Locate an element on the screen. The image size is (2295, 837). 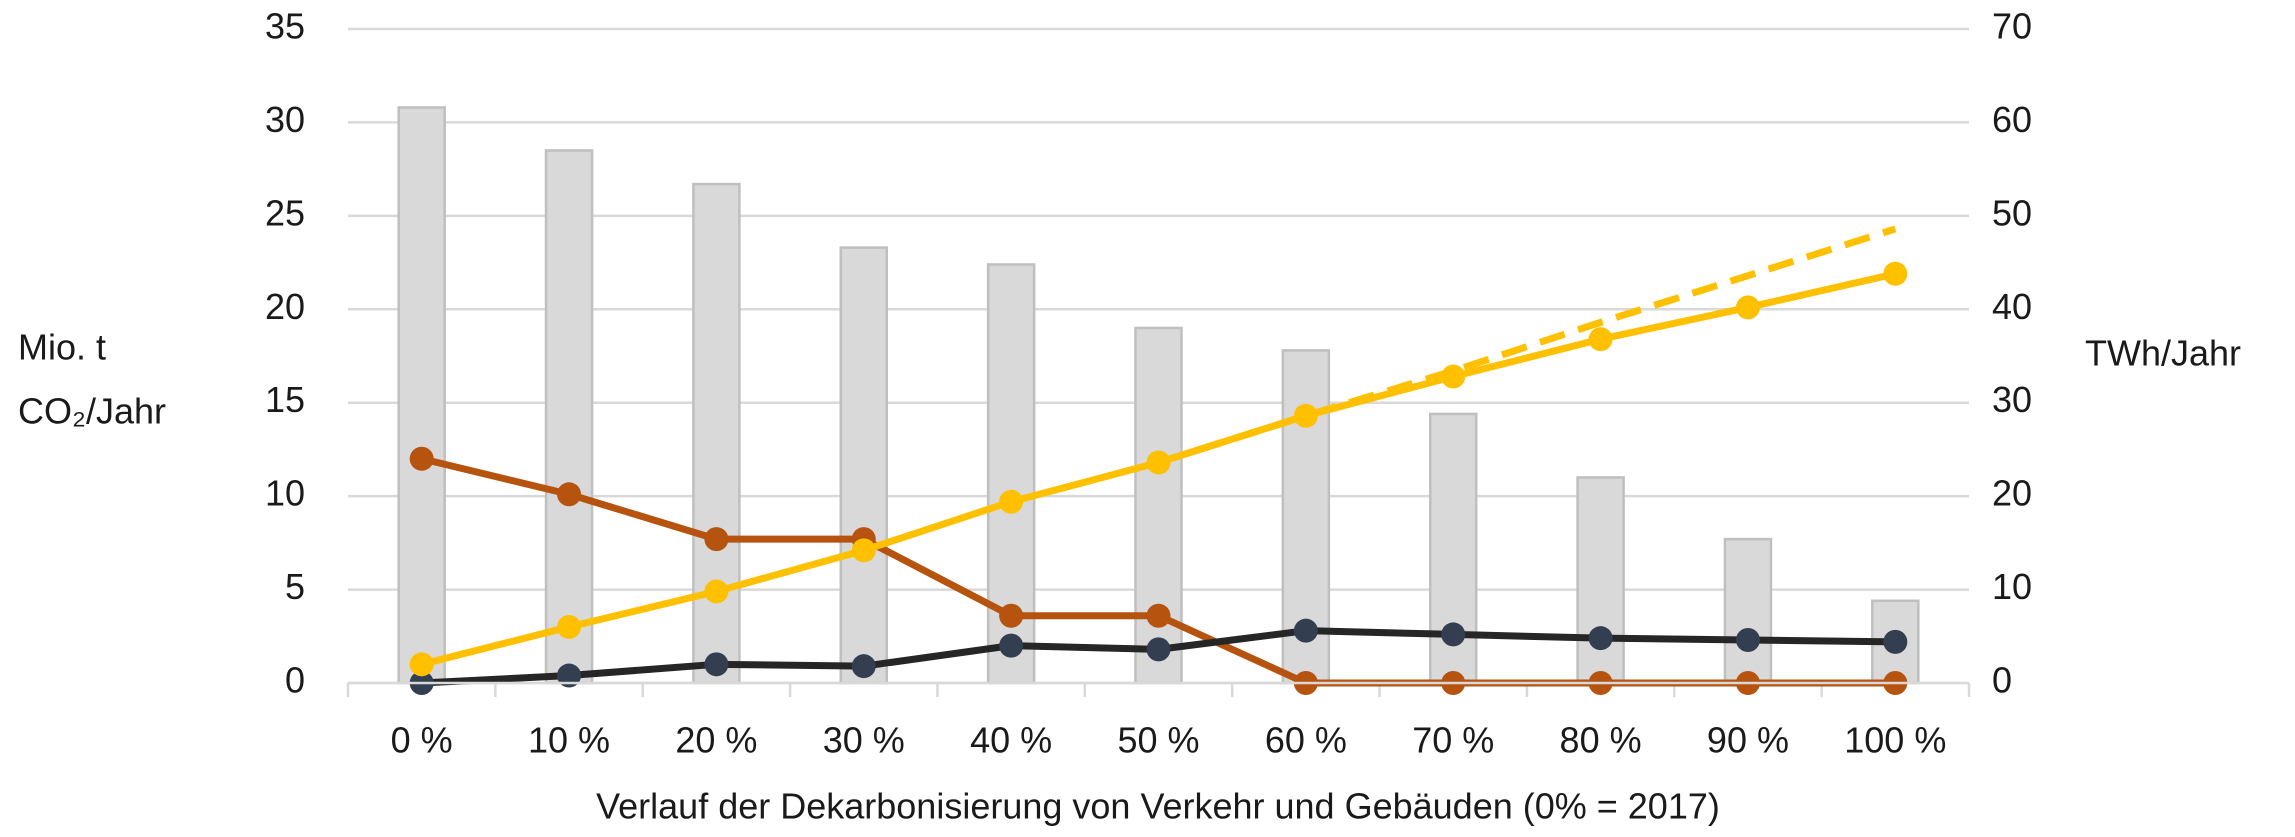
y2-tick-label: 30 is located at coordinates (2012, 399).